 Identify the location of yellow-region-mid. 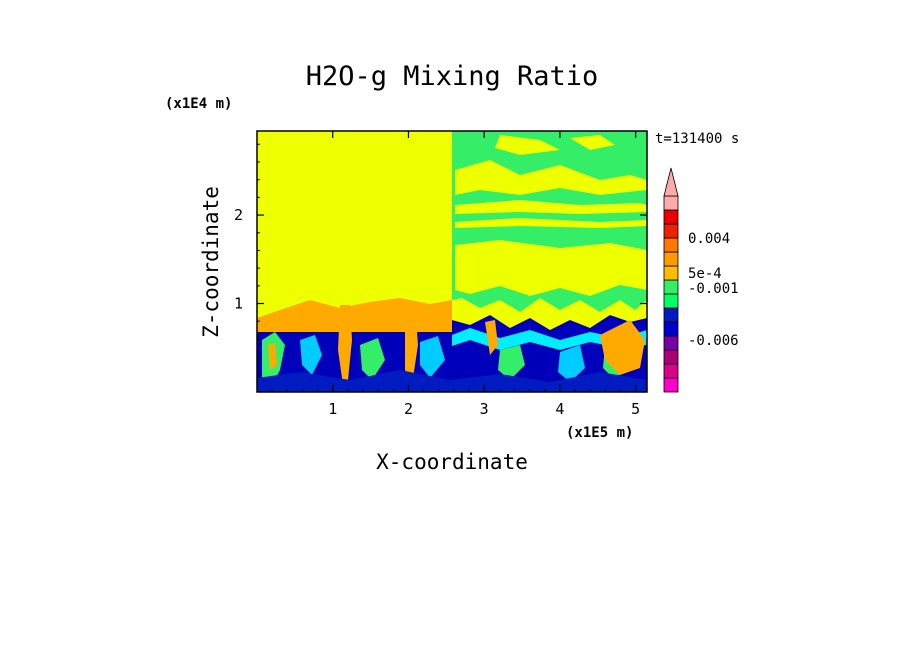
(551, 268).